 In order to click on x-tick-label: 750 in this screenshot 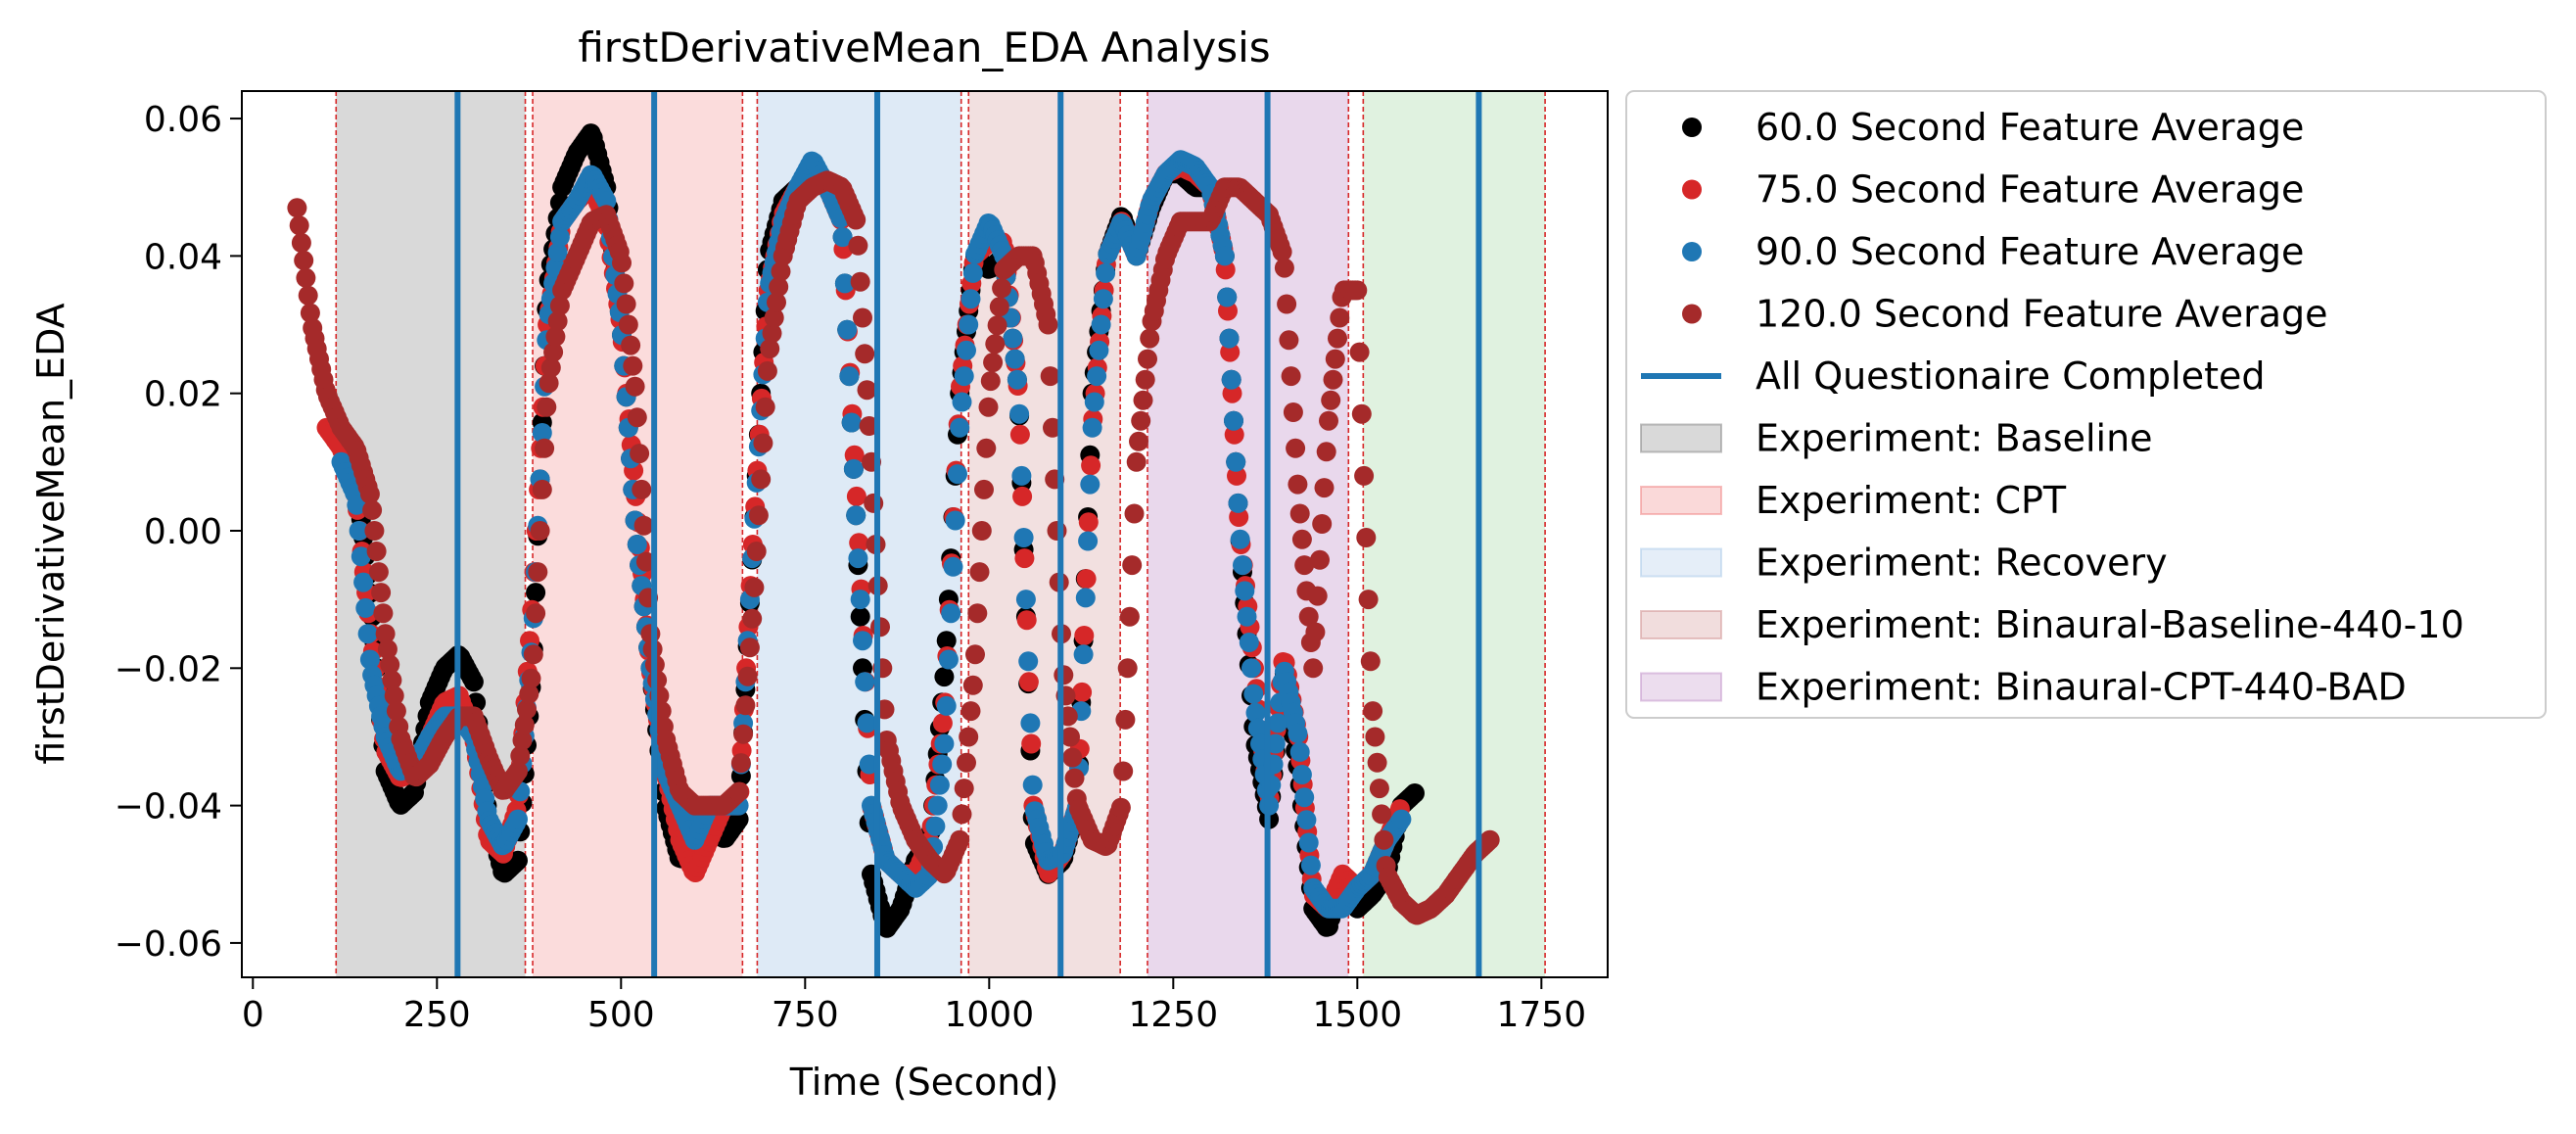, I will do `click(805, 1015)`.